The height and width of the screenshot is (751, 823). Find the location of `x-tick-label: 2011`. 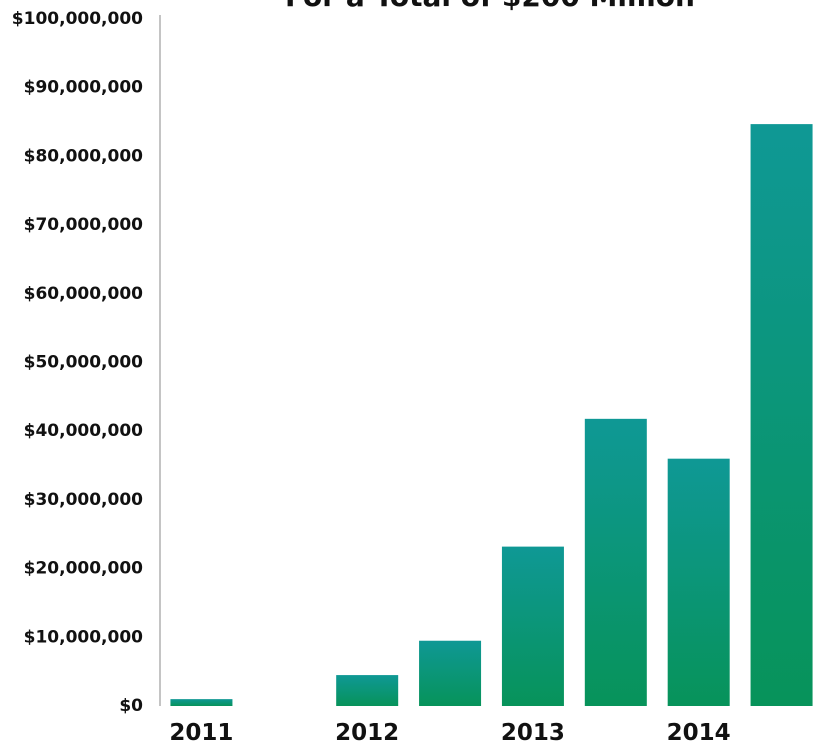

x-tick-label: 2011 is located at coordinates (201, 733).